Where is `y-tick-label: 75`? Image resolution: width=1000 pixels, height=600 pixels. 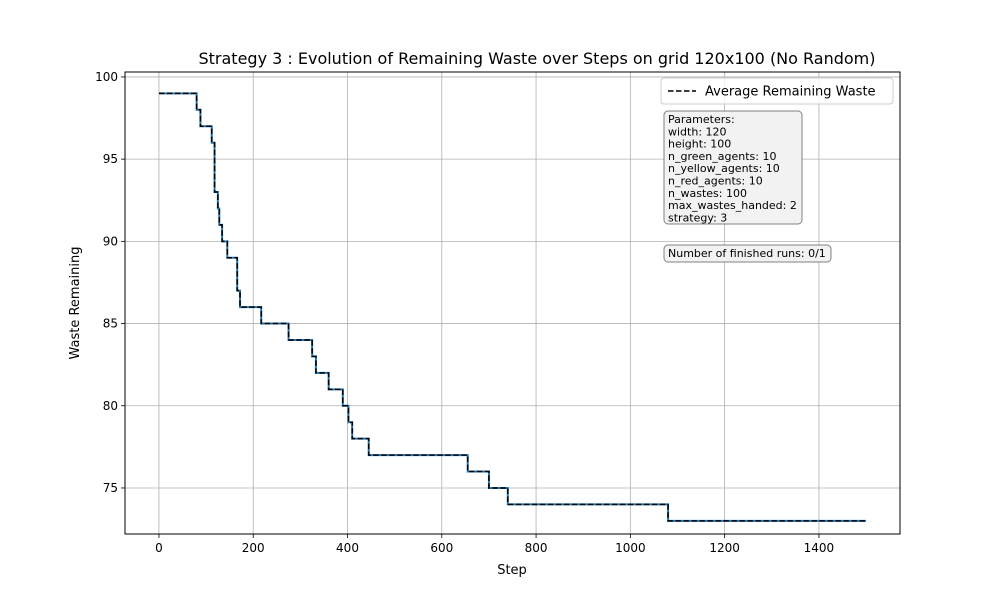 y-tick-label: 75 is located at coordinates (110, 488).